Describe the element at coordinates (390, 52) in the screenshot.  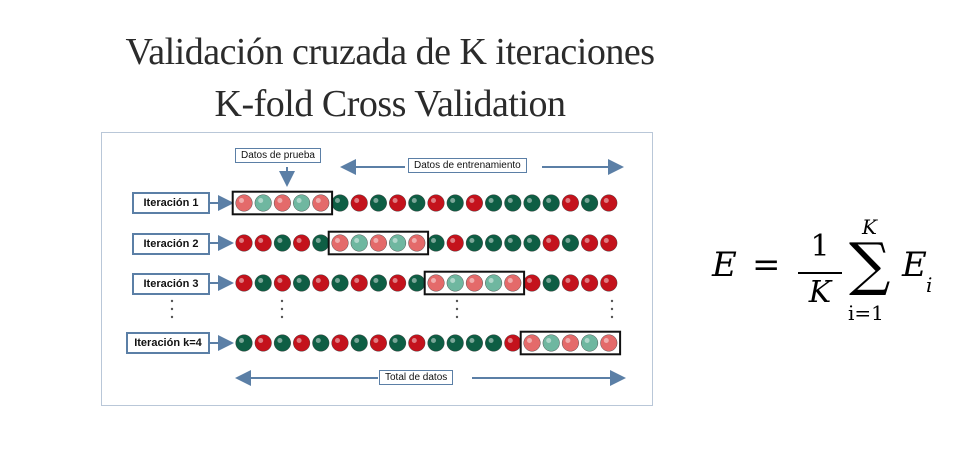
I see `title-line-1: Validación cruzada de K iteraciones` at that location.